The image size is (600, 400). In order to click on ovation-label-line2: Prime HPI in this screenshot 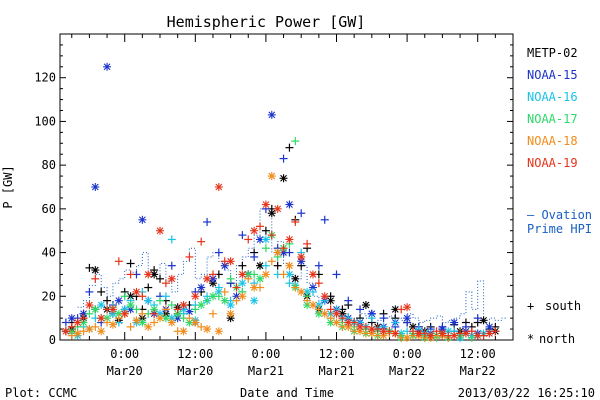, I will do `click(559, 229)`.